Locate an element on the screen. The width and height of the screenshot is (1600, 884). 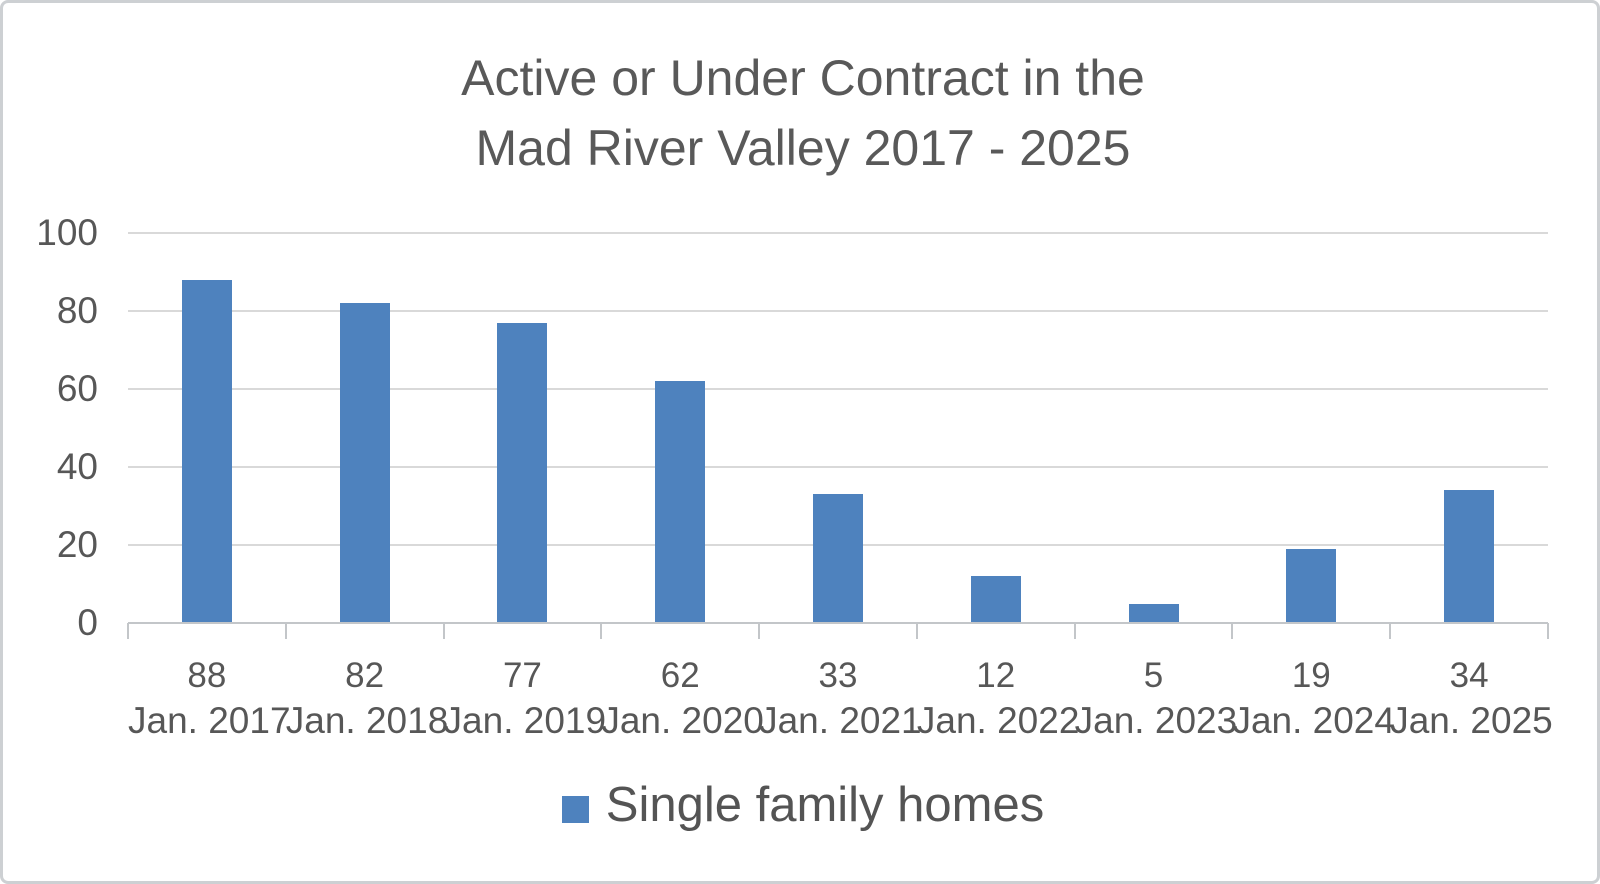
x-category-label-8: Jan. 2025 is located at coordinates (1471, 720).